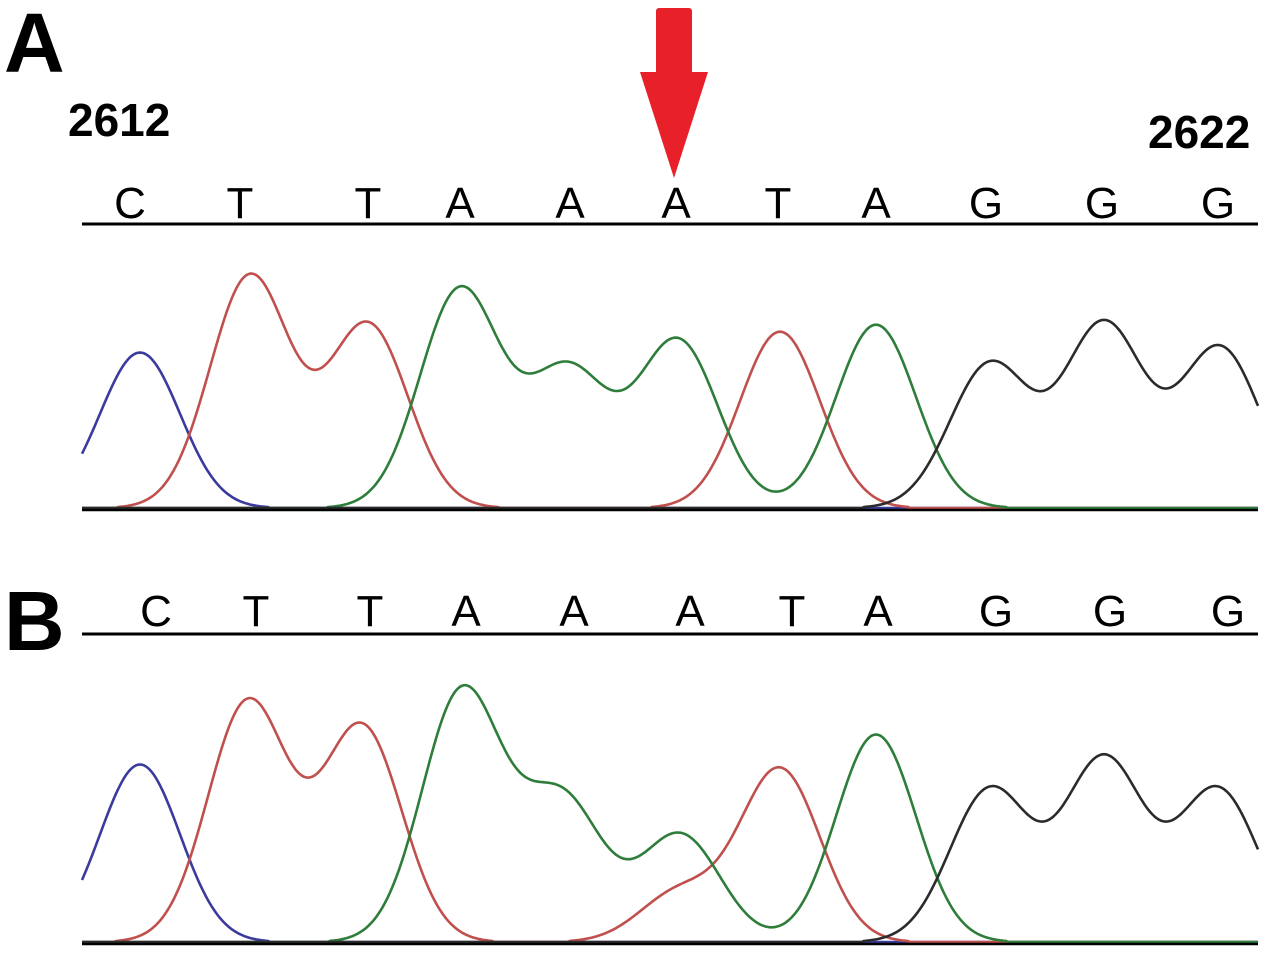 The height and width of the screenshot is (956, 1280). I want to click on mutation-arrow-icon, so click(674, 93).